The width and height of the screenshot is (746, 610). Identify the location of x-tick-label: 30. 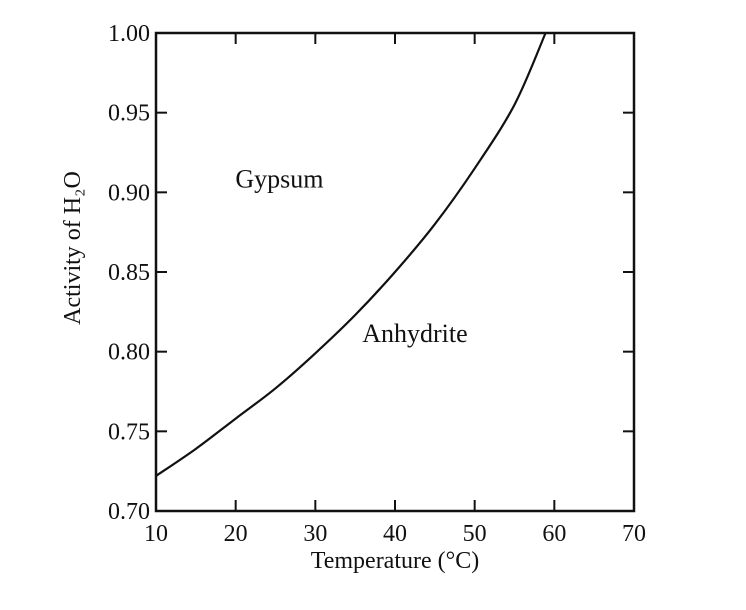
(315, 534).